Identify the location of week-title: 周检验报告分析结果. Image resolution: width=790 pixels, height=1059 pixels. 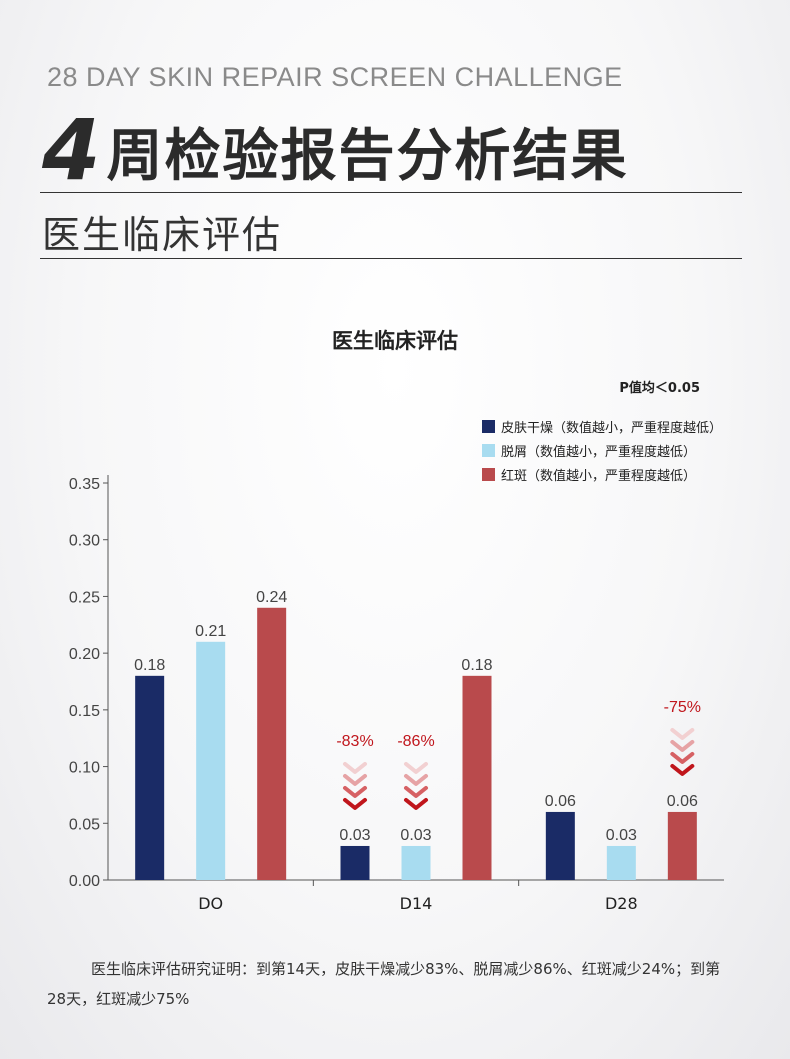
(367, 156).